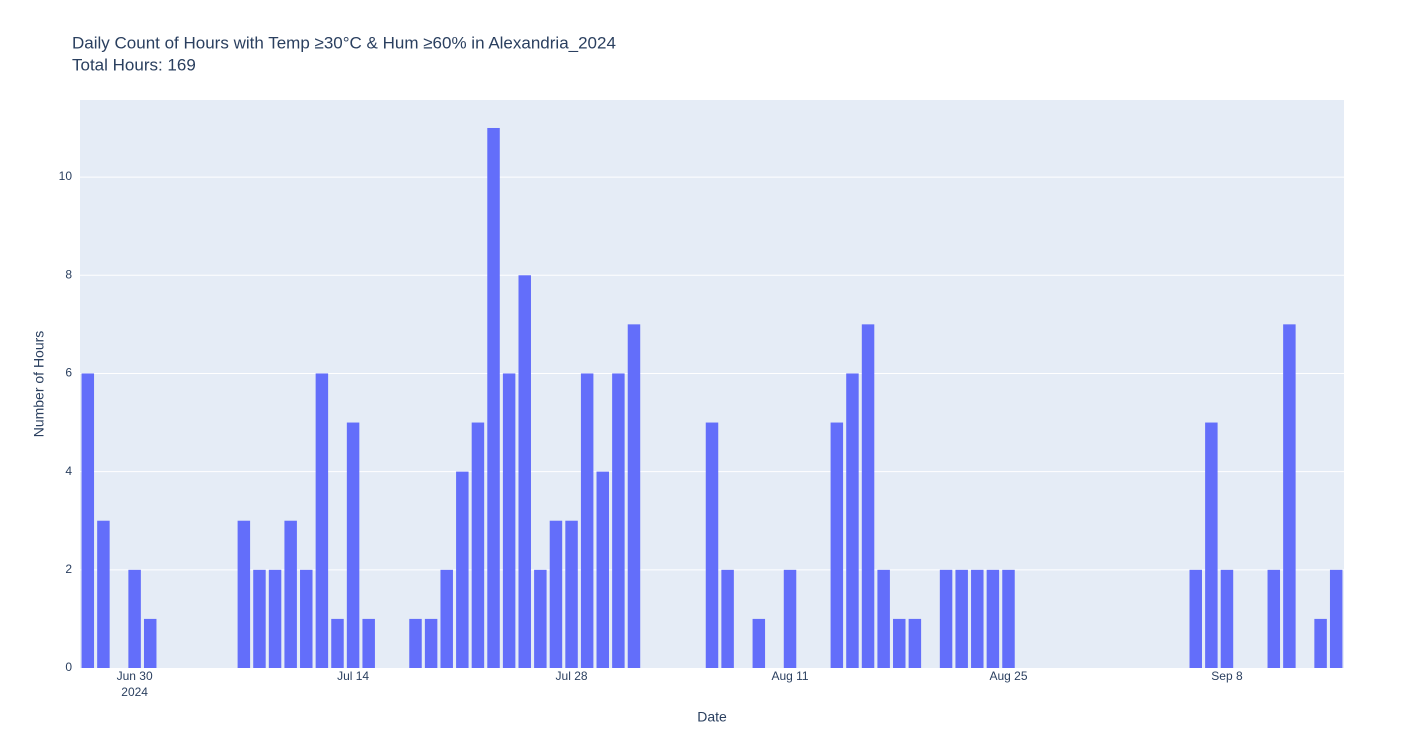 The width and height of the screenshot is (1424, 749). I want to click on y-tick-label: 8, so click(68, 274).